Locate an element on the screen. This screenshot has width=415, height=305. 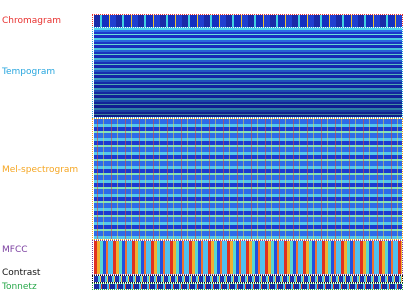
panel-label: Tempogram is located at coordinates (29, 72).